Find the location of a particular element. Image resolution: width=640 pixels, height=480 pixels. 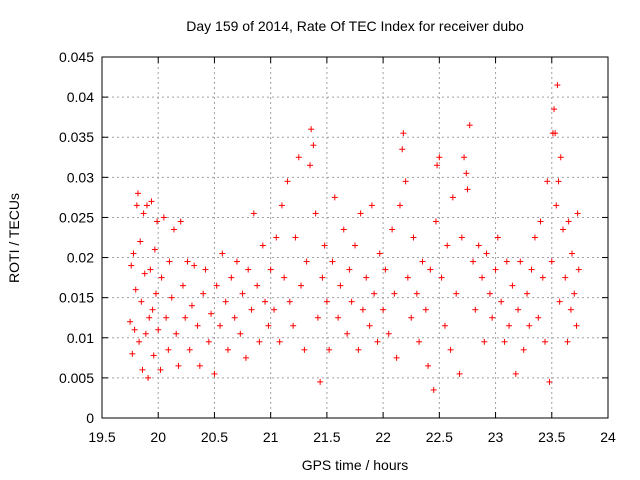

x-tick-labels: 19.5 20 20.5 21 21.5 22 22.5 23 23.5 24 is located at coordinates (352, 437).